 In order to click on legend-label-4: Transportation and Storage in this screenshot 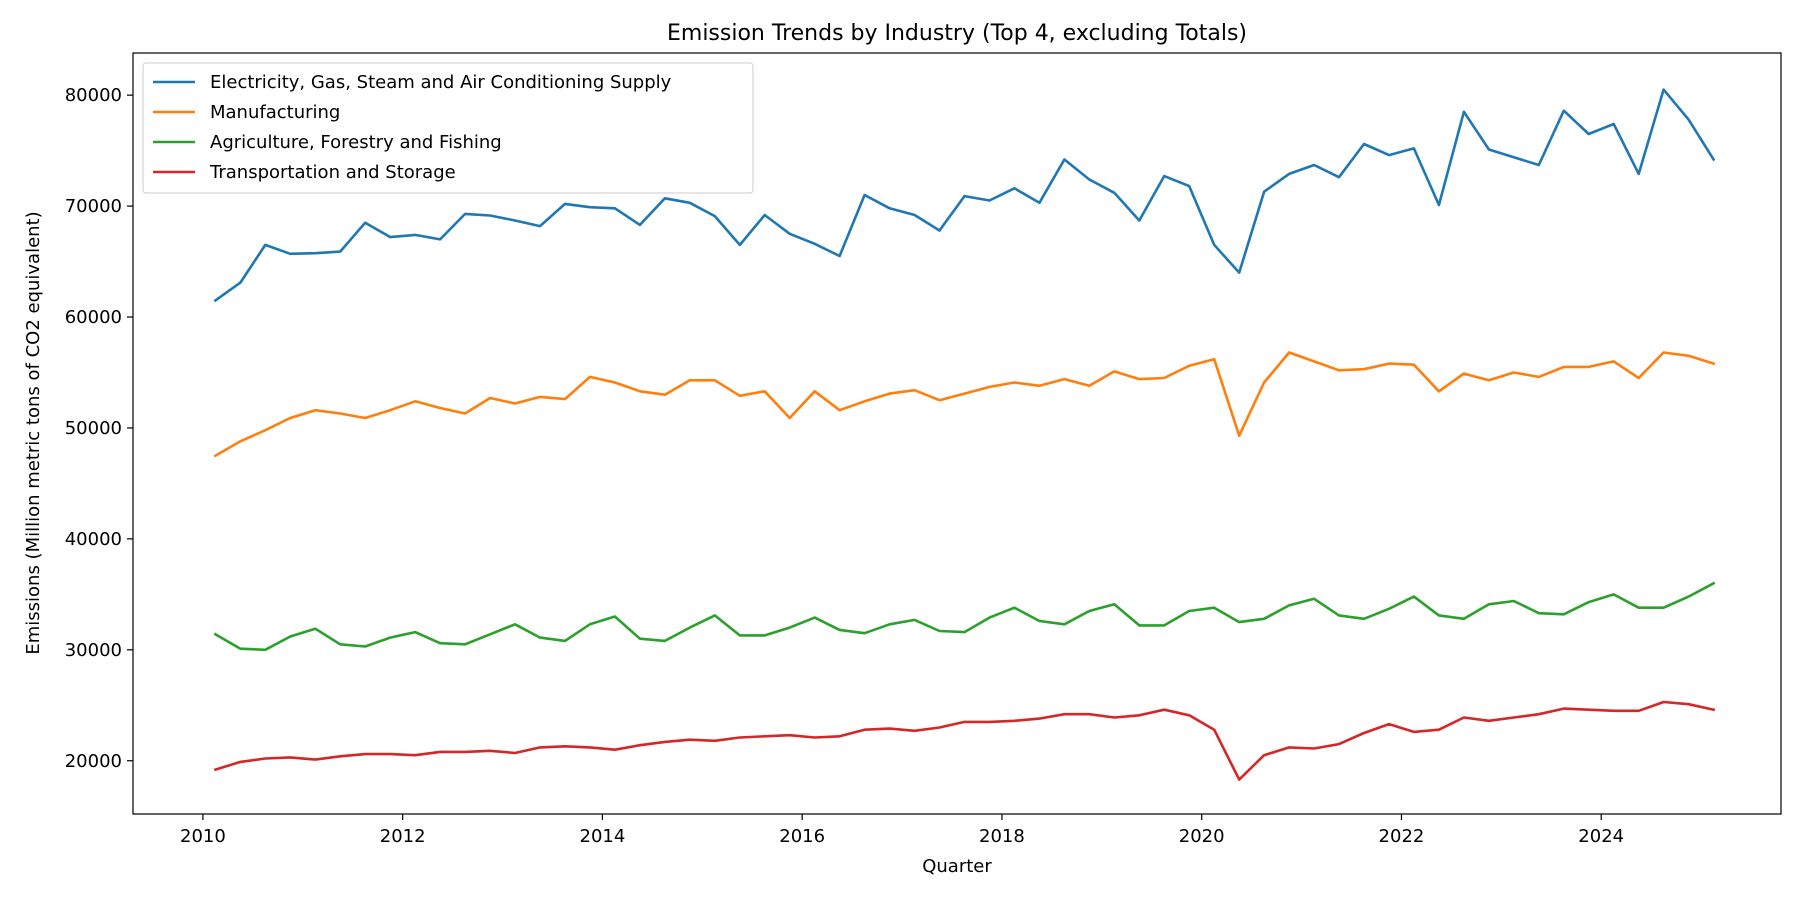, I will do `click(332, 172)`.